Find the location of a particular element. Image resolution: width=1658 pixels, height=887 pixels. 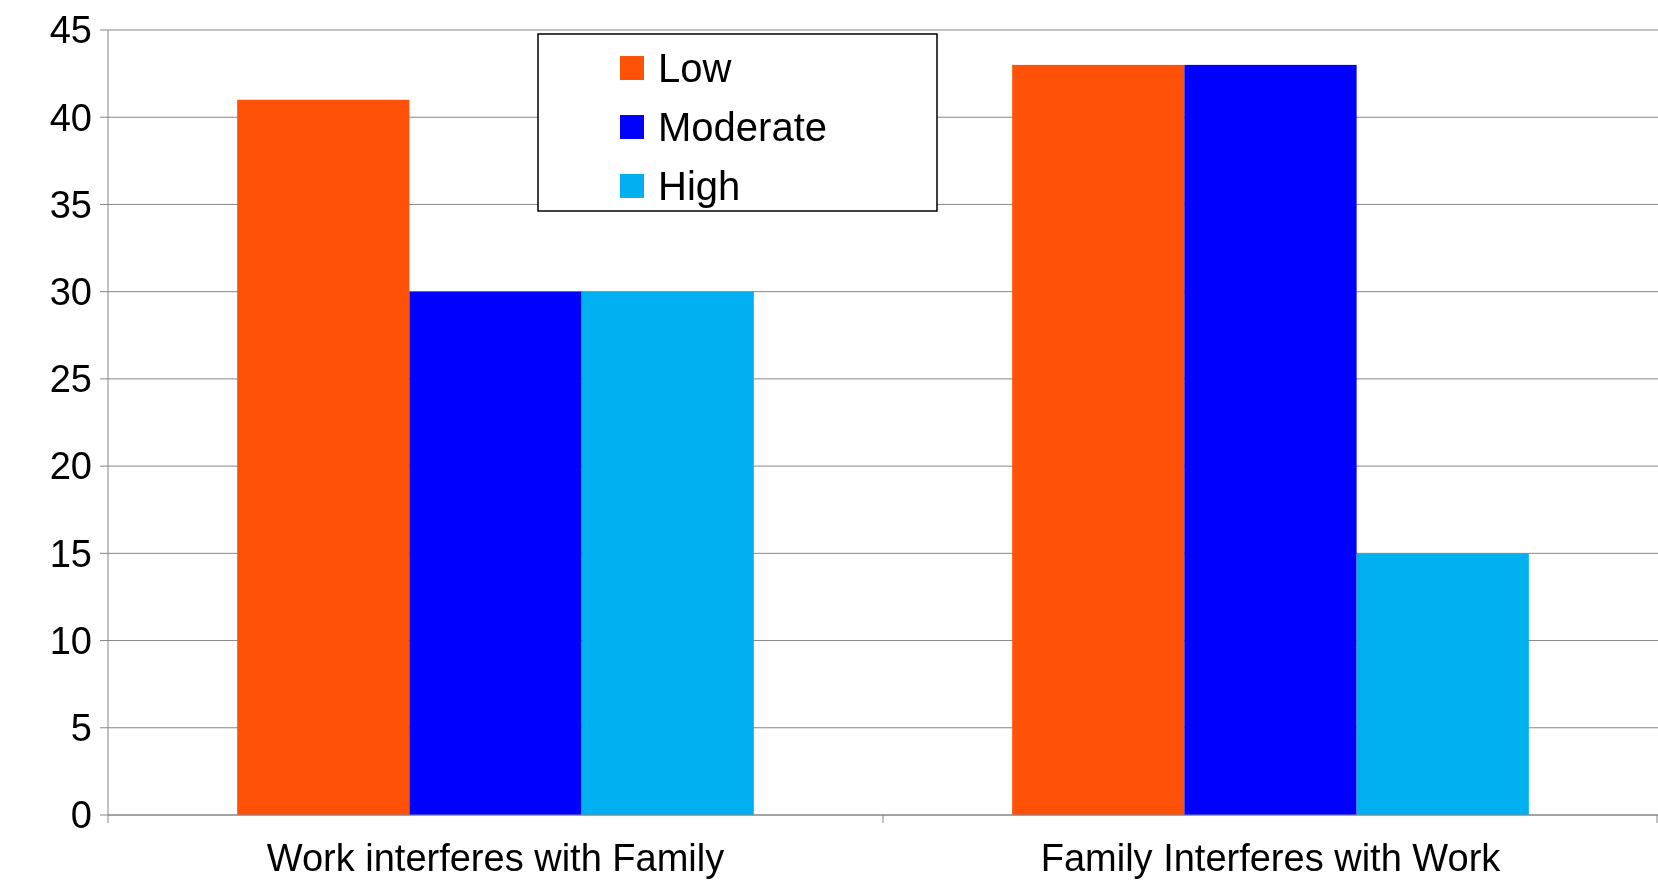

x-tick-label: Work interferes with Family is located at coordinates (495, 858).